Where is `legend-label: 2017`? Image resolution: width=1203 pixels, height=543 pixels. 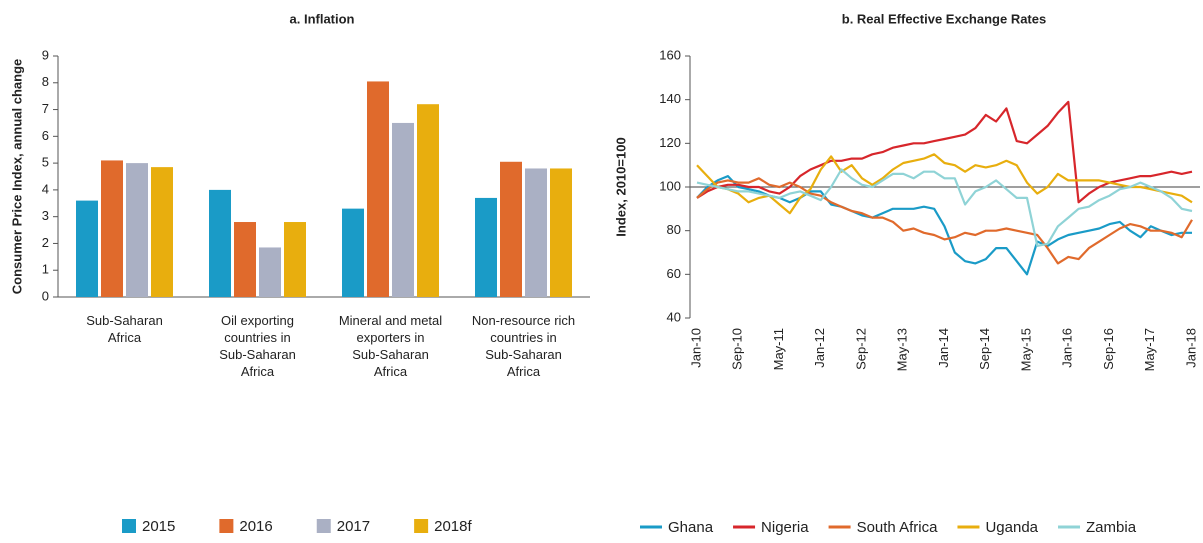 legend-label: 2017 is located at coordinates (353, 526).